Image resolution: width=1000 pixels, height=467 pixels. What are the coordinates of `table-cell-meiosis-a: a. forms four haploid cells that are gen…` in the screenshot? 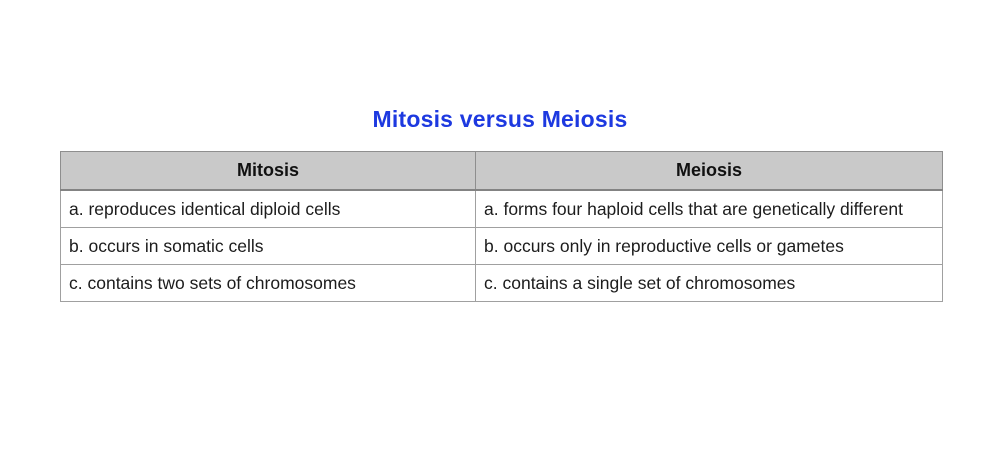 It's located at (709, 208).